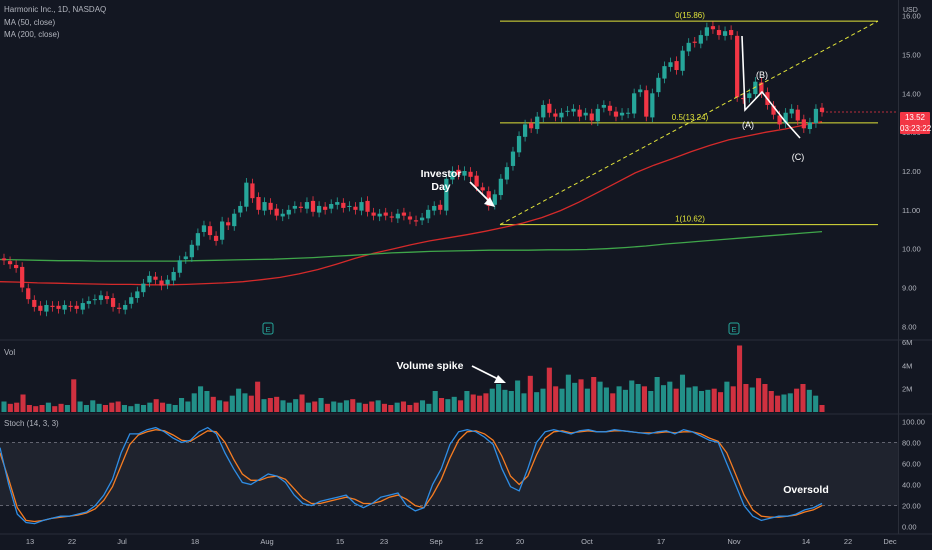 The height and width of the screenshot is (550, 932). Describe the element at coordinates (32, 34) in the screenshot. I see `legend-ma200: MA (200, close)` at that location.